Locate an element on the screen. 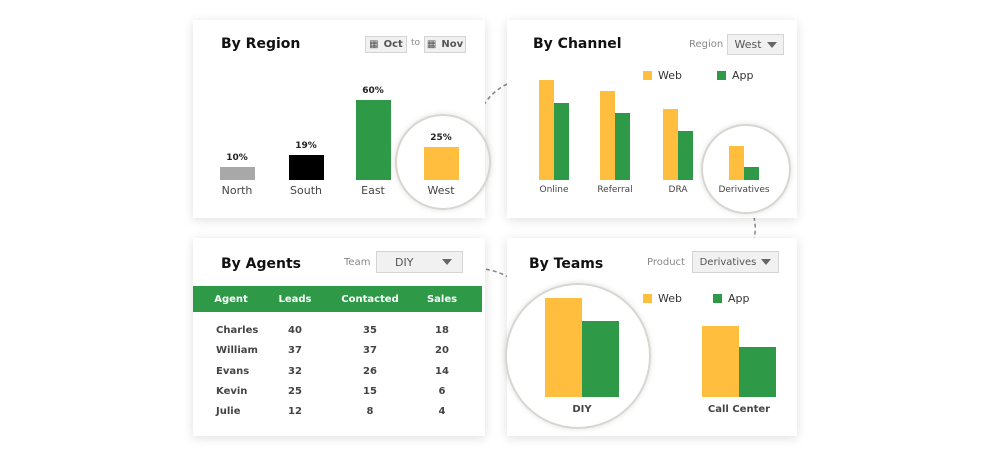 This screenshot has height=451, width=1000. region-dropdown: West is located at coordinates (755, 44).